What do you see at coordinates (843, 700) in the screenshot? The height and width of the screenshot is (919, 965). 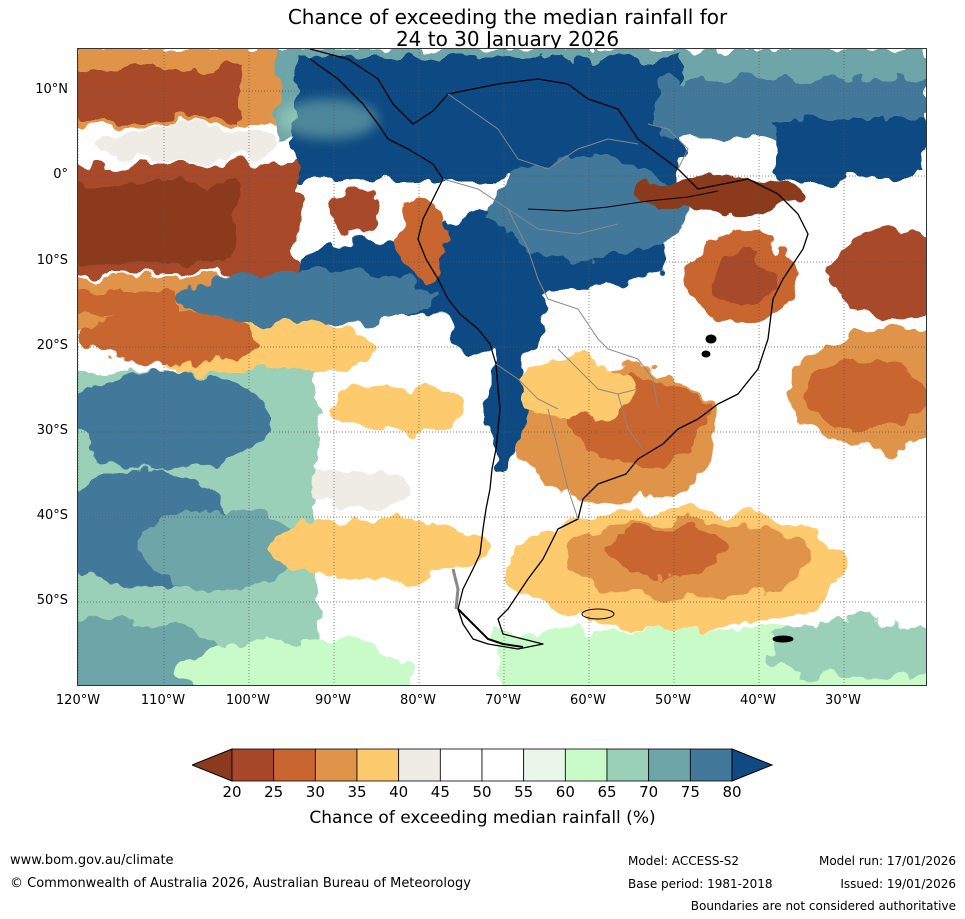 I see `lon-label-30w: 30°W` at bounding box center [843, 700].